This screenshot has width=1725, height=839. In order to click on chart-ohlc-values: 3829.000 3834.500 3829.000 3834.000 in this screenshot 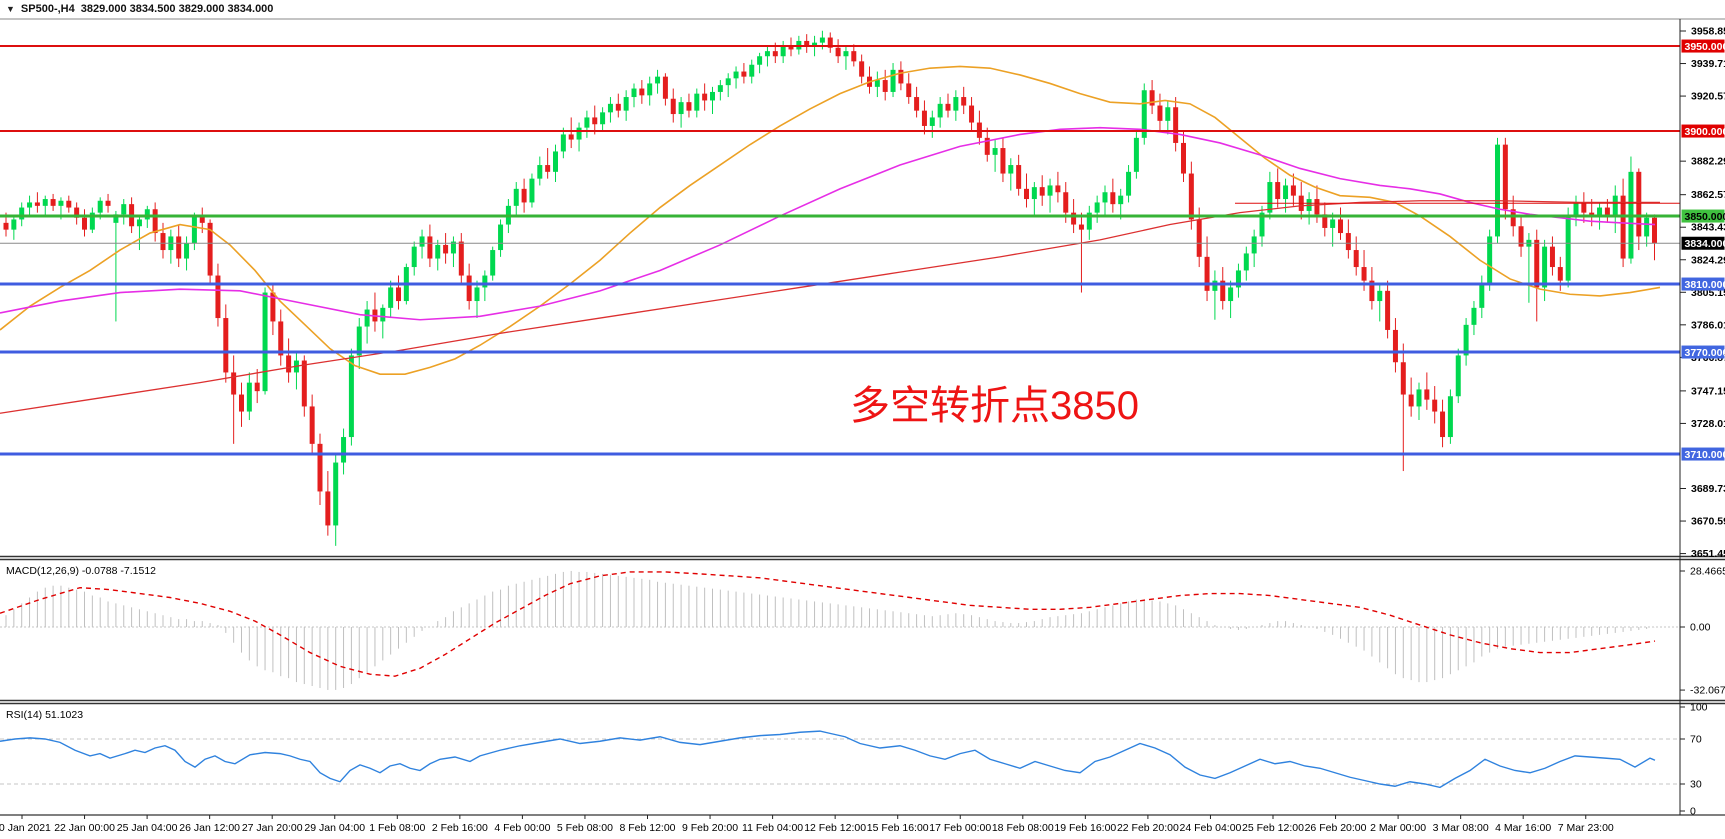, I will do `click(177, 9)`.